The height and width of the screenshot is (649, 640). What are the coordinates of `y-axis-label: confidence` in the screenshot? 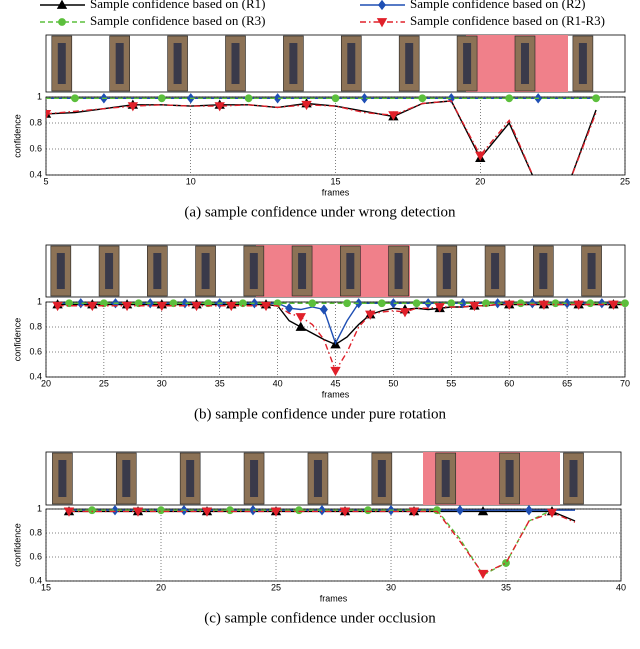 It's located at (17, 340).